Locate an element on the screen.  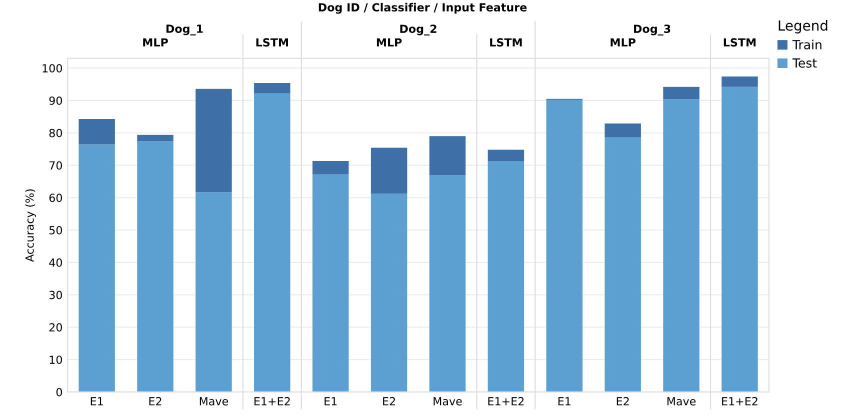
legend-label: Test is located at coordinates (804, 63).